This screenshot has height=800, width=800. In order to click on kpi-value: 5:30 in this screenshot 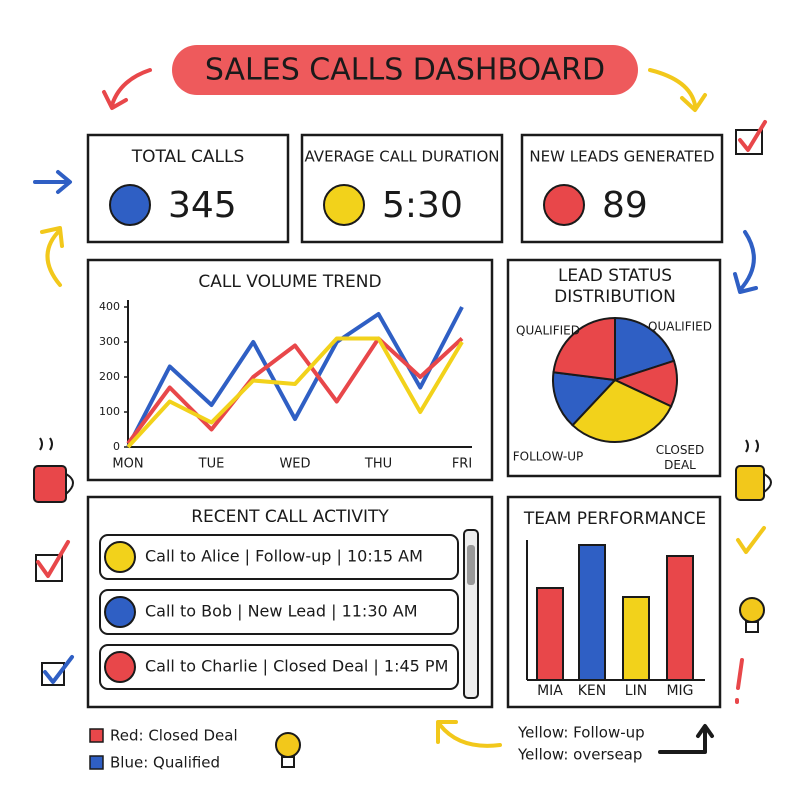, I will do `click(422, 205)`.